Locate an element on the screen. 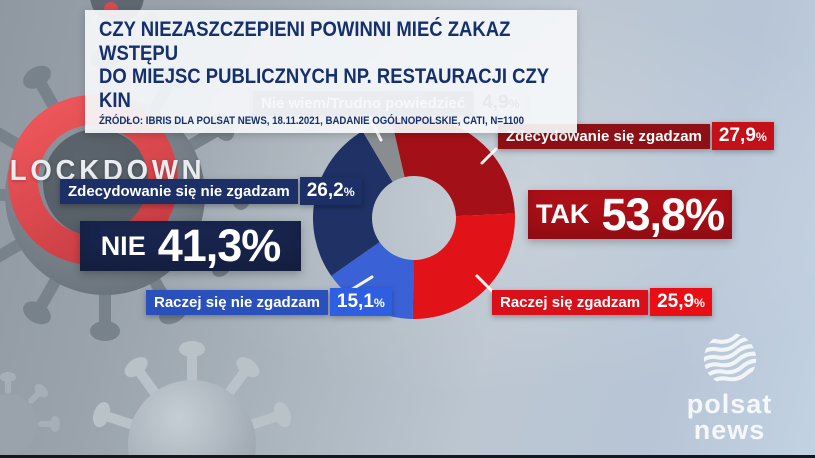 This screenshot has width=815, height=458. segment-label: Raczej się zgadzam is located at coordinates (570, 302).